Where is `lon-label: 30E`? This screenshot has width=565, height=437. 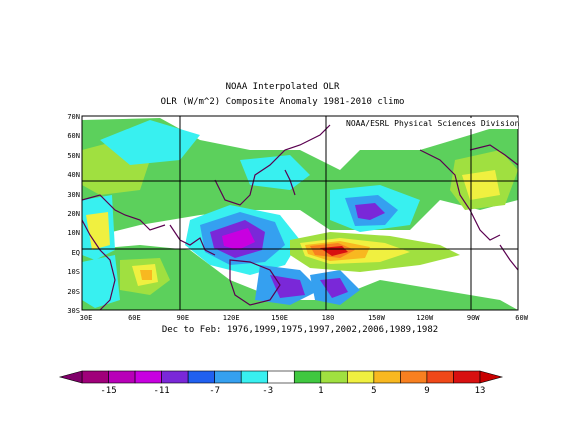 lon-label: 30E is located at coordinates (86, 318).